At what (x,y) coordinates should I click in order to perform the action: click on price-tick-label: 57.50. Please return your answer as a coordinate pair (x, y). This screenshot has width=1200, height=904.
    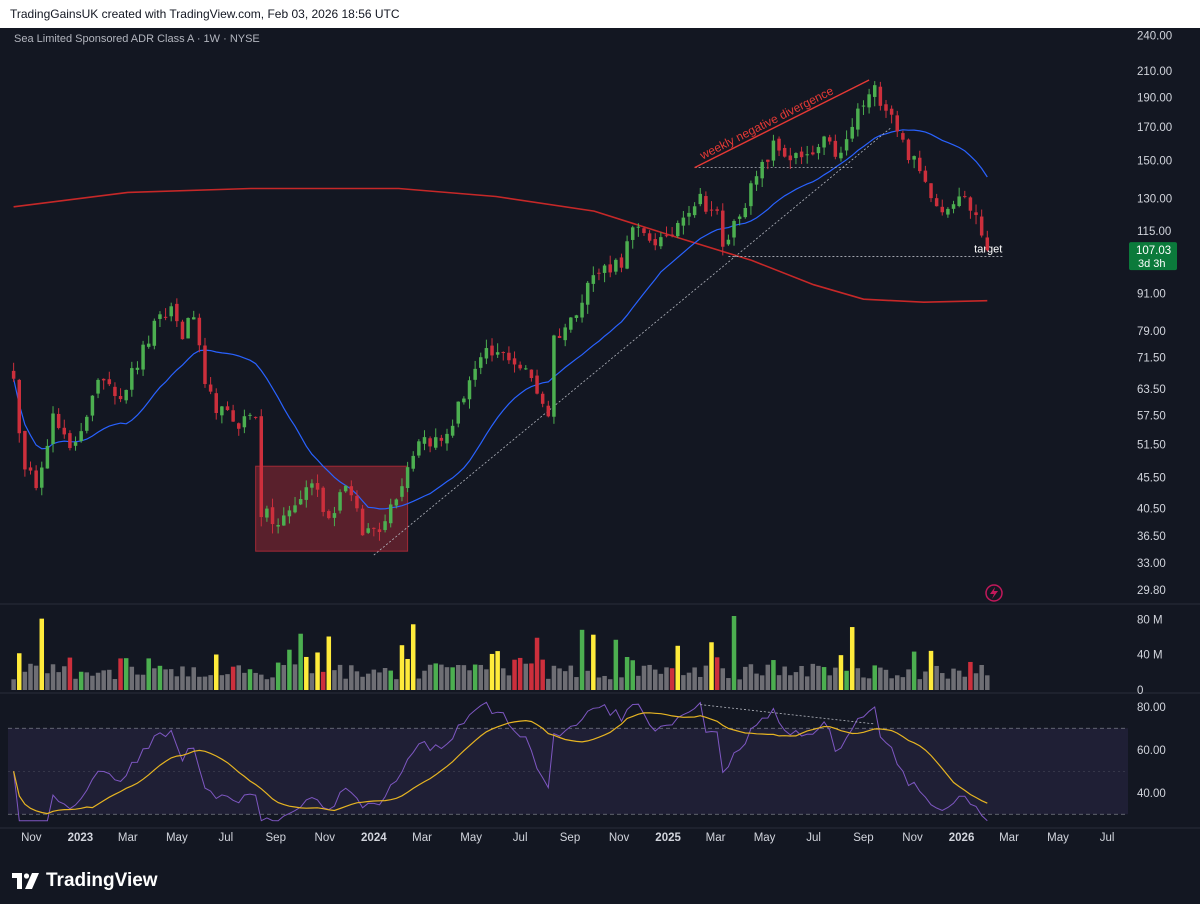
    Looking at the image, I should click on (1151, 416).